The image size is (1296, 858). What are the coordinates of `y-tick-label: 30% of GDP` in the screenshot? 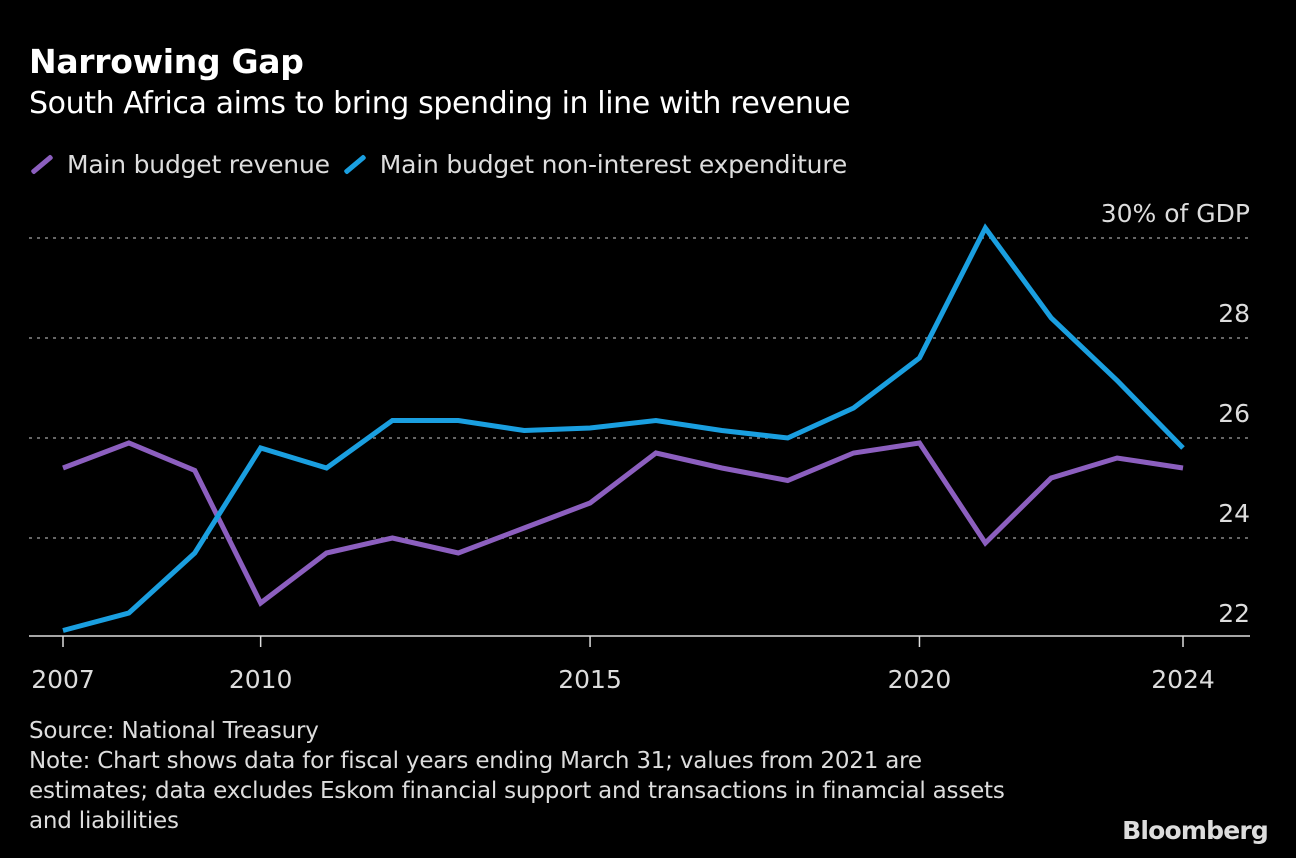 It's located at (1175, 213).